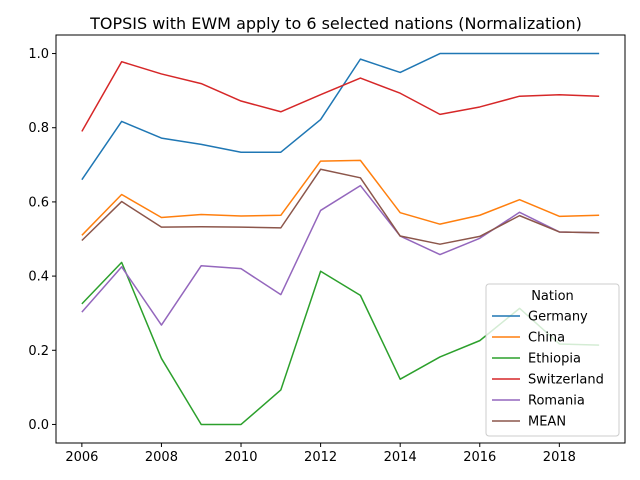 This screenshot has width=640, height=480. What do you see at coordinates (38, 425) in the screenshot?
I see `y-tick-label: 0.0` at bounding box center [38, 425].